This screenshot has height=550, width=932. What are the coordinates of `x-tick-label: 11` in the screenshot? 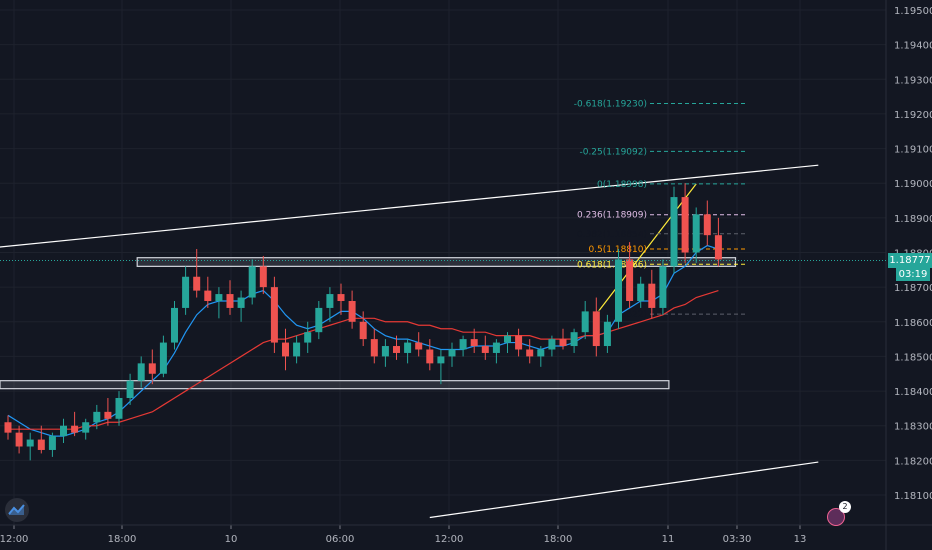 It's located at (668, 539).